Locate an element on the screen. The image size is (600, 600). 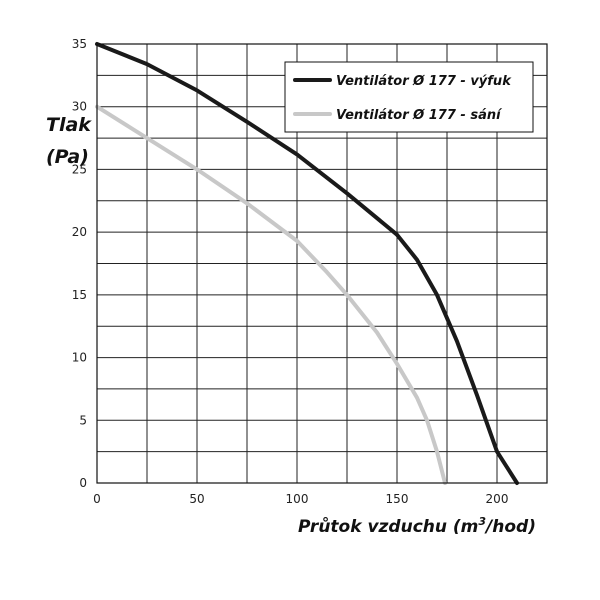
legend-box is located at coordinates (409, 97).